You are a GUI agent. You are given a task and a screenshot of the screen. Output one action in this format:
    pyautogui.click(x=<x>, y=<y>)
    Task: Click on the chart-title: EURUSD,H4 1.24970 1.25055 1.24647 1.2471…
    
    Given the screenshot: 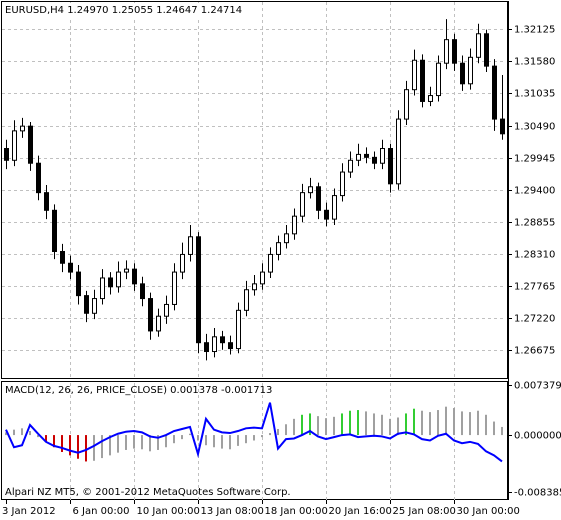 What is the action you would take?
    pyautogui.click(x=123, y=10)
    